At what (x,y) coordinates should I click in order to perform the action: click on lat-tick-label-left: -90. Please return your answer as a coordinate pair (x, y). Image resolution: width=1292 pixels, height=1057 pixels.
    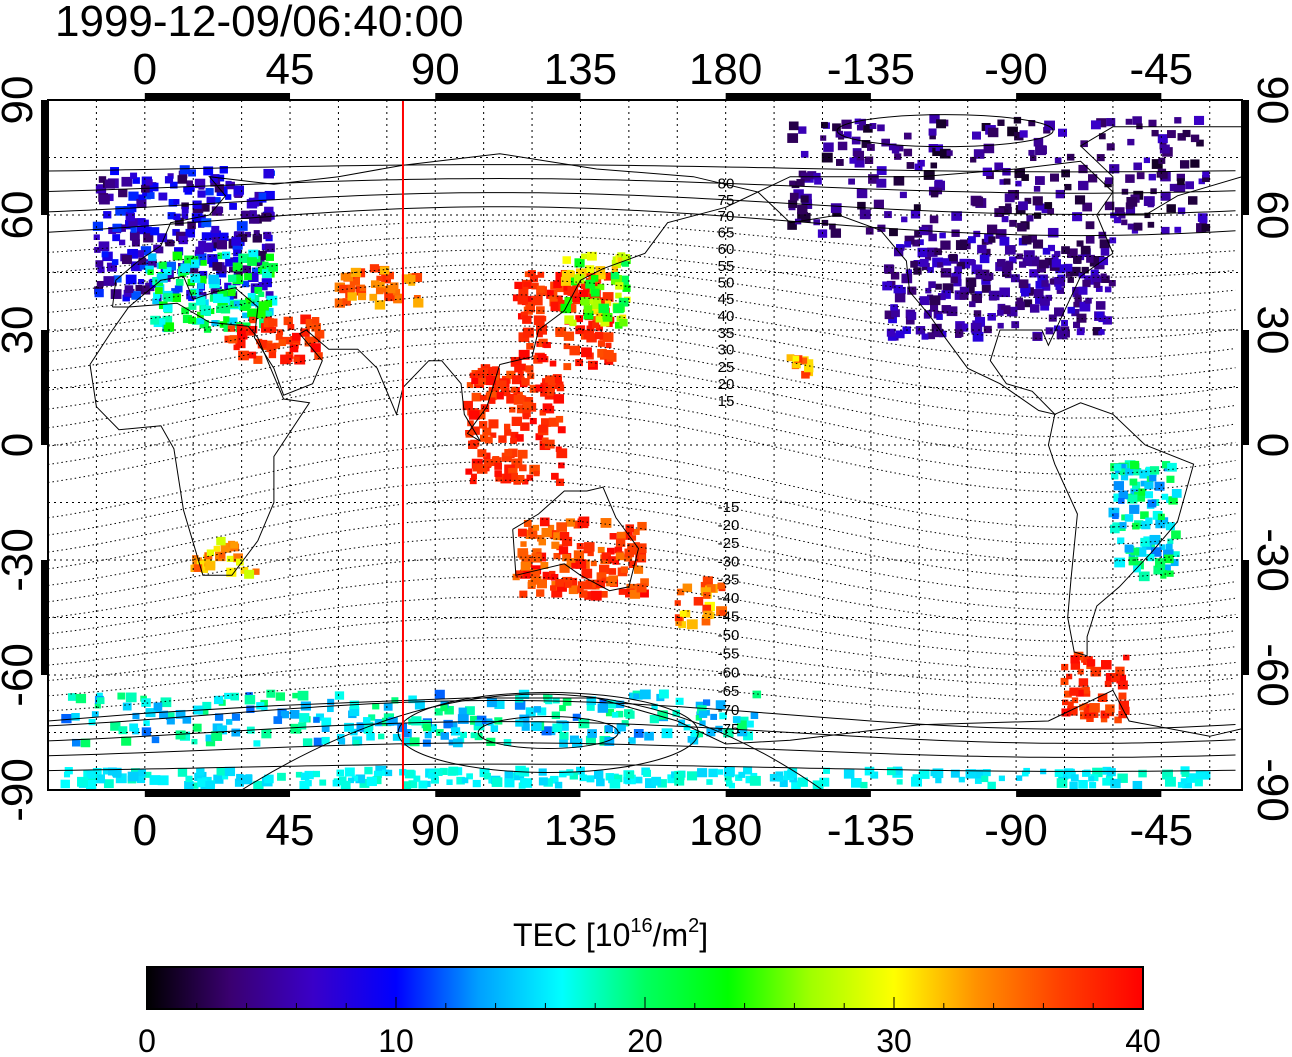
    Looking at the image, I should click on (21, 790).